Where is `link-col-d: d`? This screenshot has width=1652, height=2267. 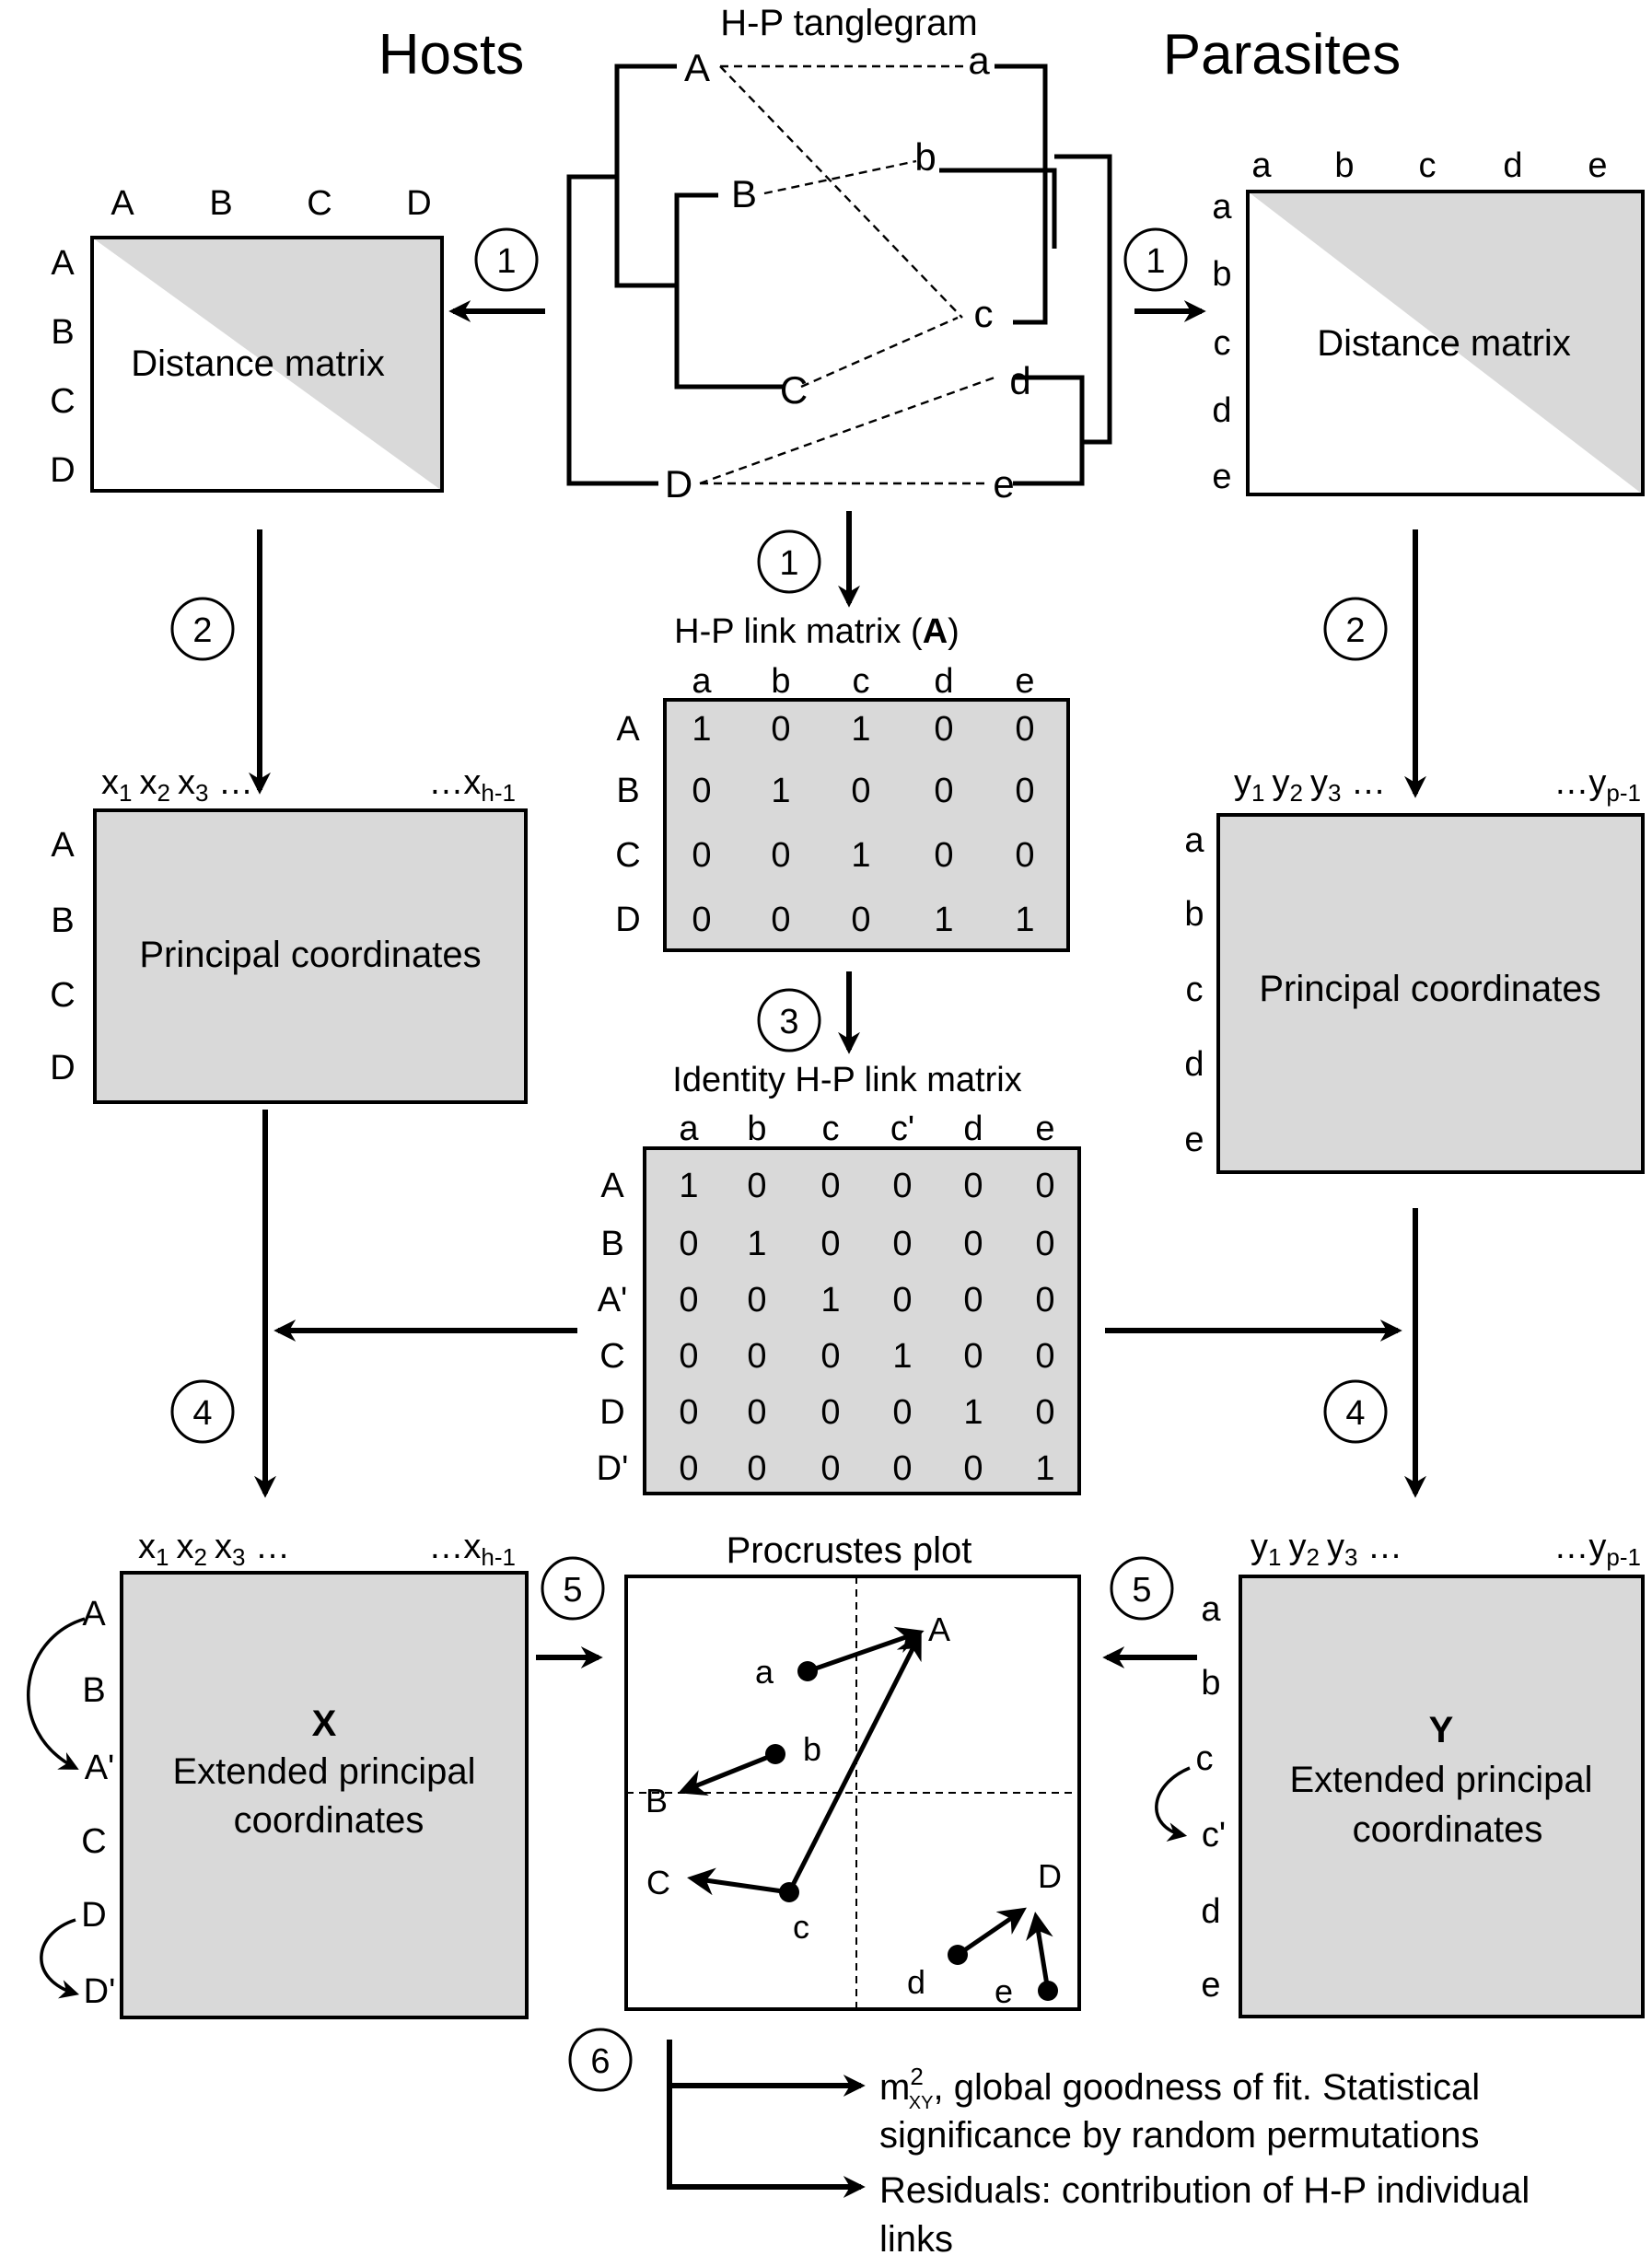 link-col-d: d is located at coordinates (943, 682).